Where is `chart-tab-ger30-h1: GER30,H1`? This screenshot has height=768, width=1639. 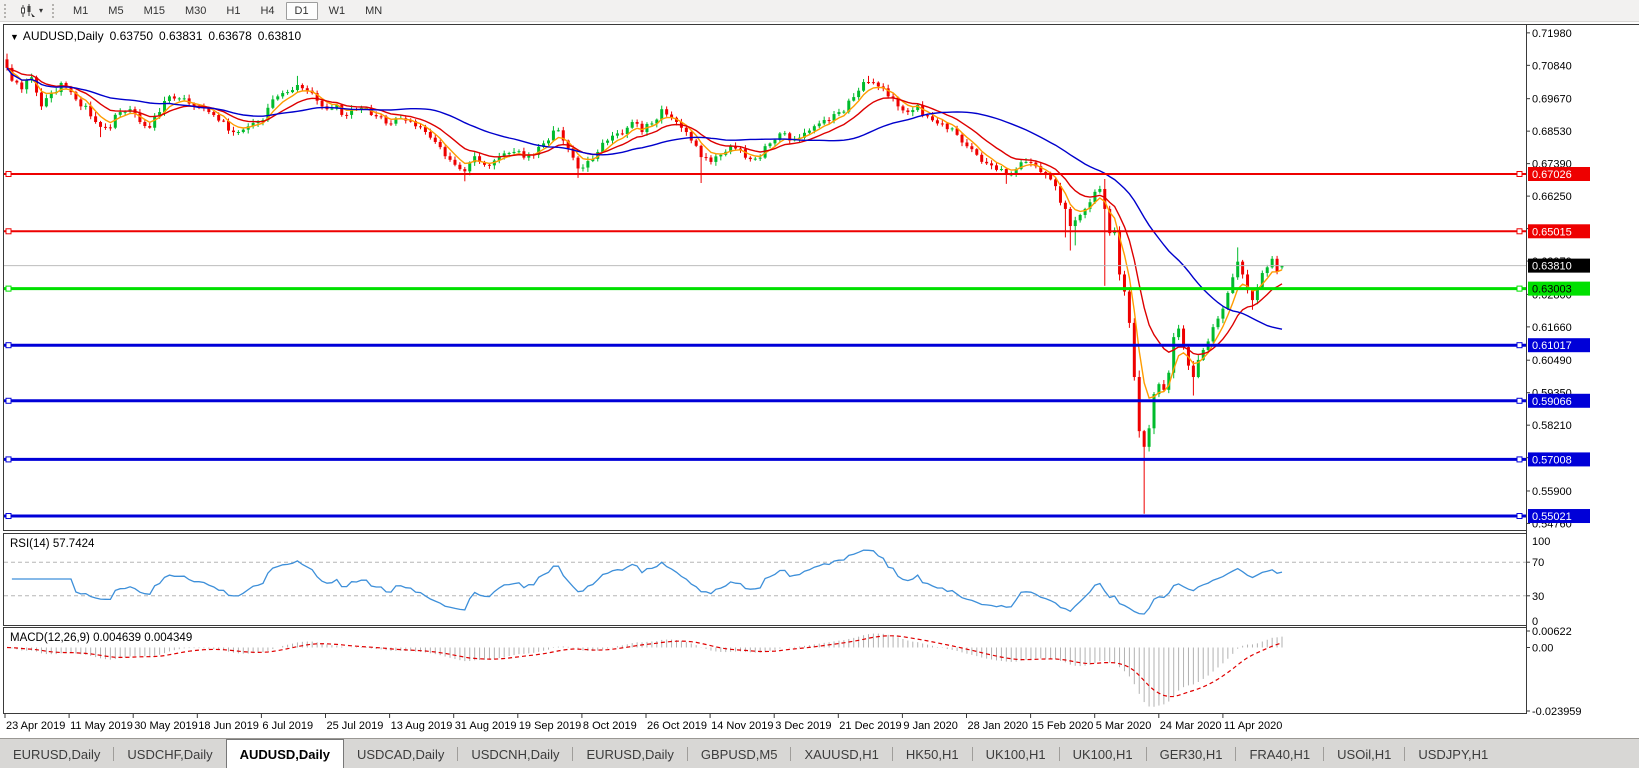 chart-tab-ger30-h1: GER30,H1 is located at coordinates (1191, 754).